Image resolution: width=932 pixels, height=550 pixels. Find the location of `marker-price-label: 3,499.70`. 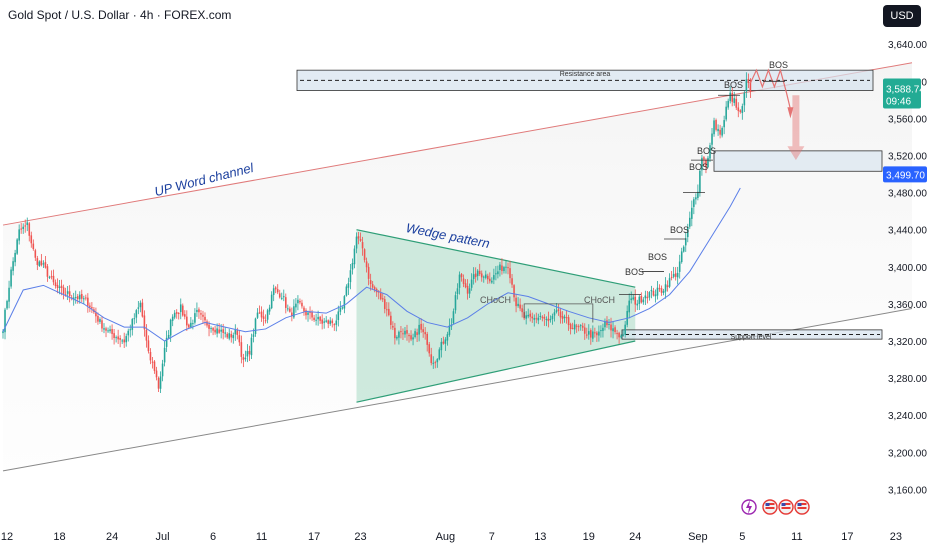

marker-price-label: 3,499.70 is located at coordinates (905, 175).